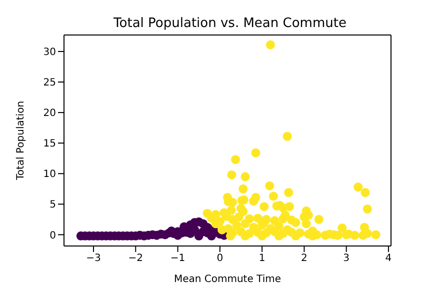  I want to click on y-tick-label: 5, so click(53, 205).